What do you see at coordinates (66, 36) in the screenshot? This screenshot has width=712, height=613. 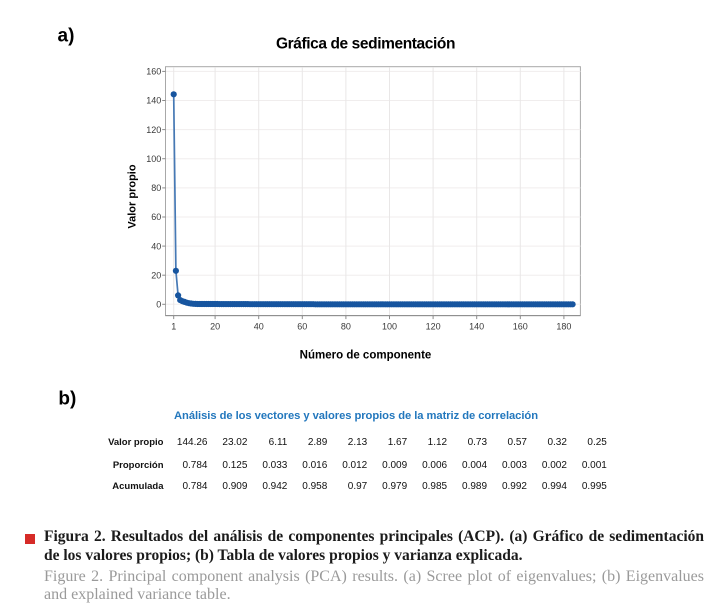 I see `svg-text: a)` at bounding box center [66, 36].